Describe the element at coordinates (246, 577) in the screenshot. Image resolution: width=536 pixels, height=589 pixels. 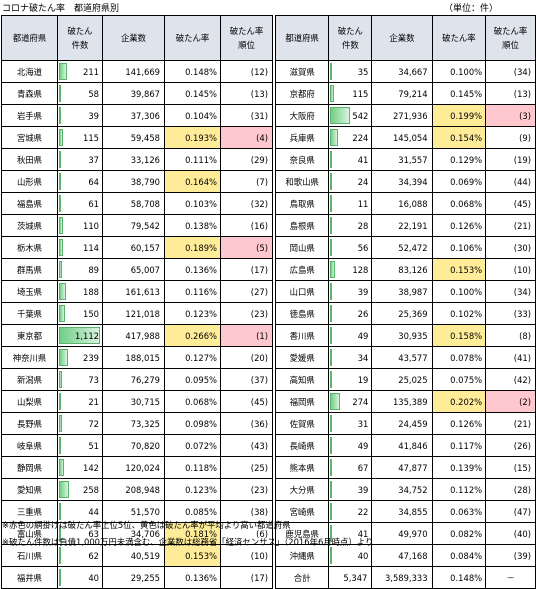
I see `rate-rank: (17)` at that location.